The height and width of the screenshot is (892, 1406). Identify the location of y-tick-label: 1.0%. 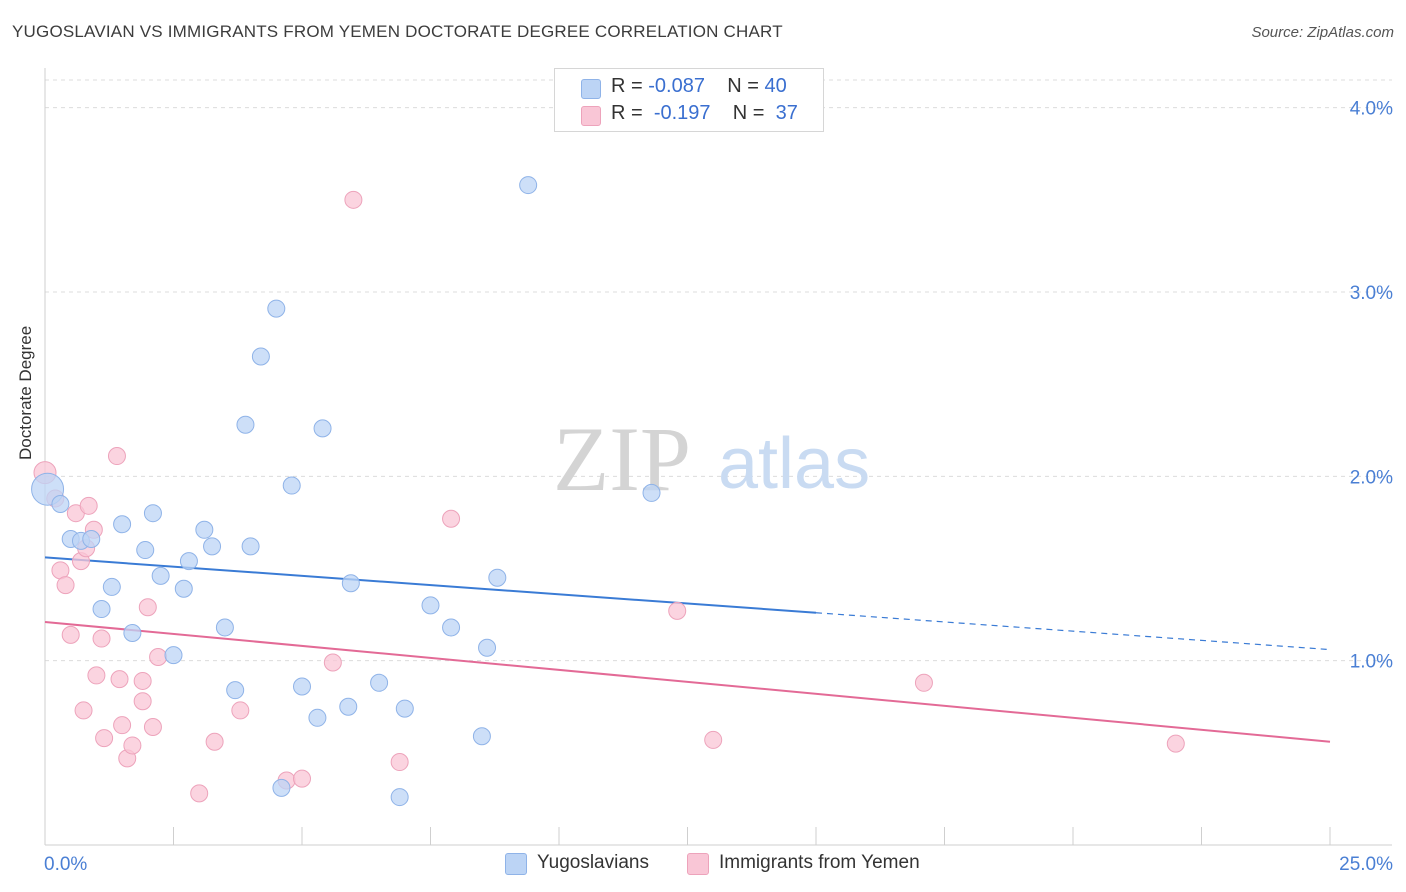
(1371, 662).